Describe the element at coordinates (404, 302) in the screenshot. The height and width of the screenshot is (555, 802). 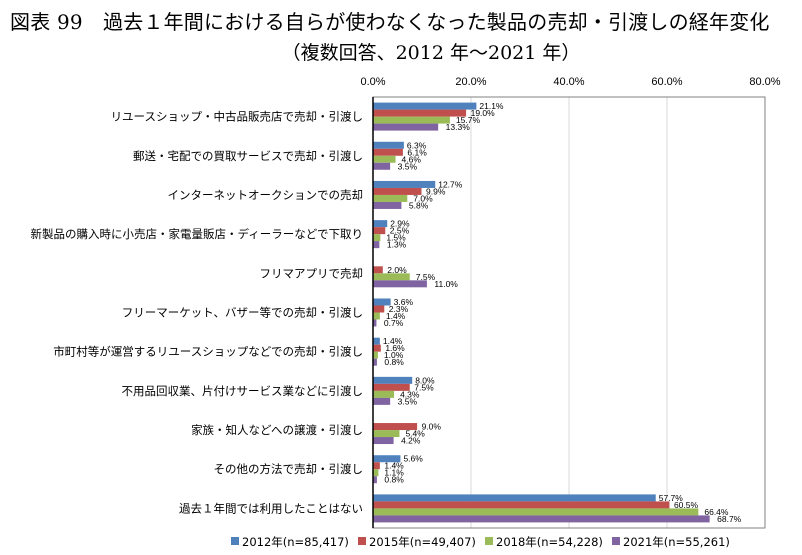
I see `data-label: 3.6%` at that location.